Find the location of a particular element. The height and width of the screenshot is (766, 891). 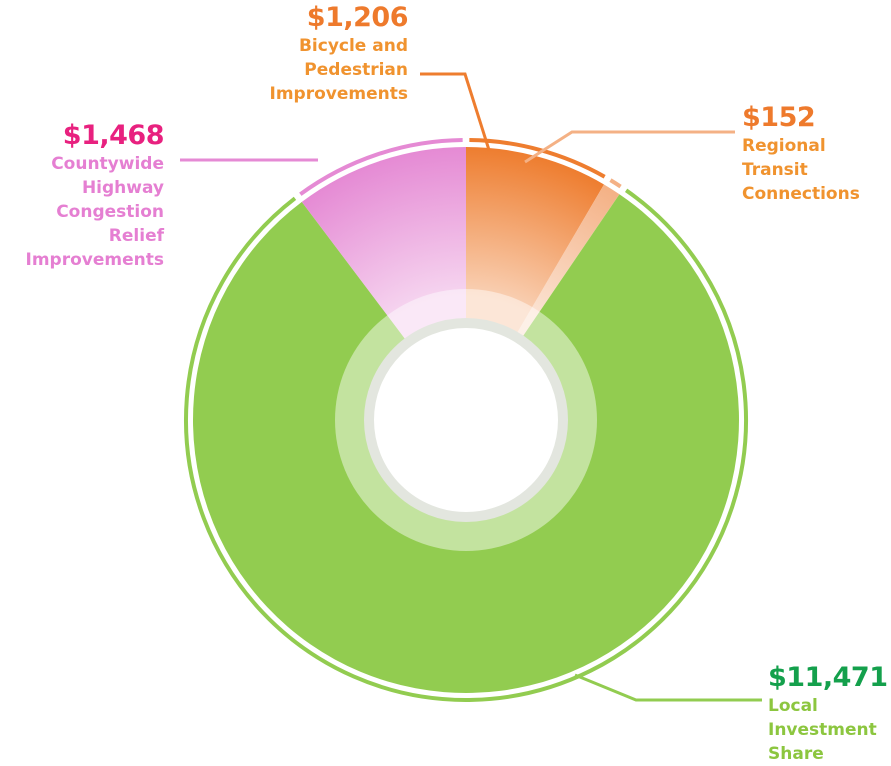

value-label: $1,468 is located at coordinates (113, 135).